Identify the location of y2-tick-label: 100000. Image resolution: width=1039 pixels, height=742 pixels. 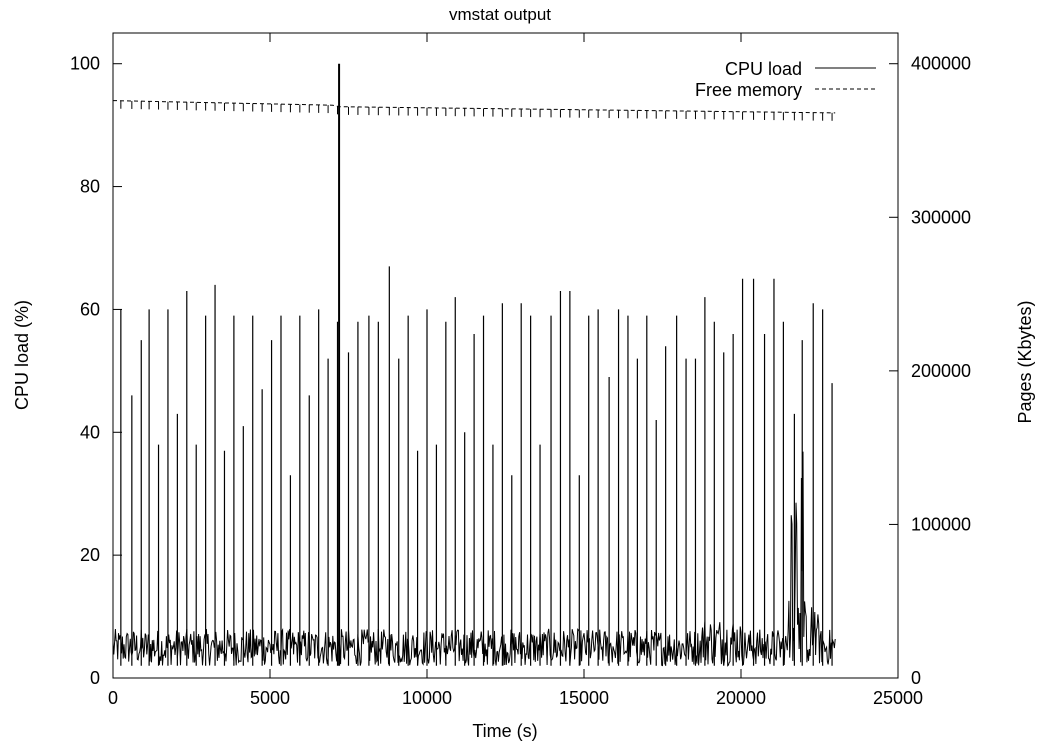
(941, 524).